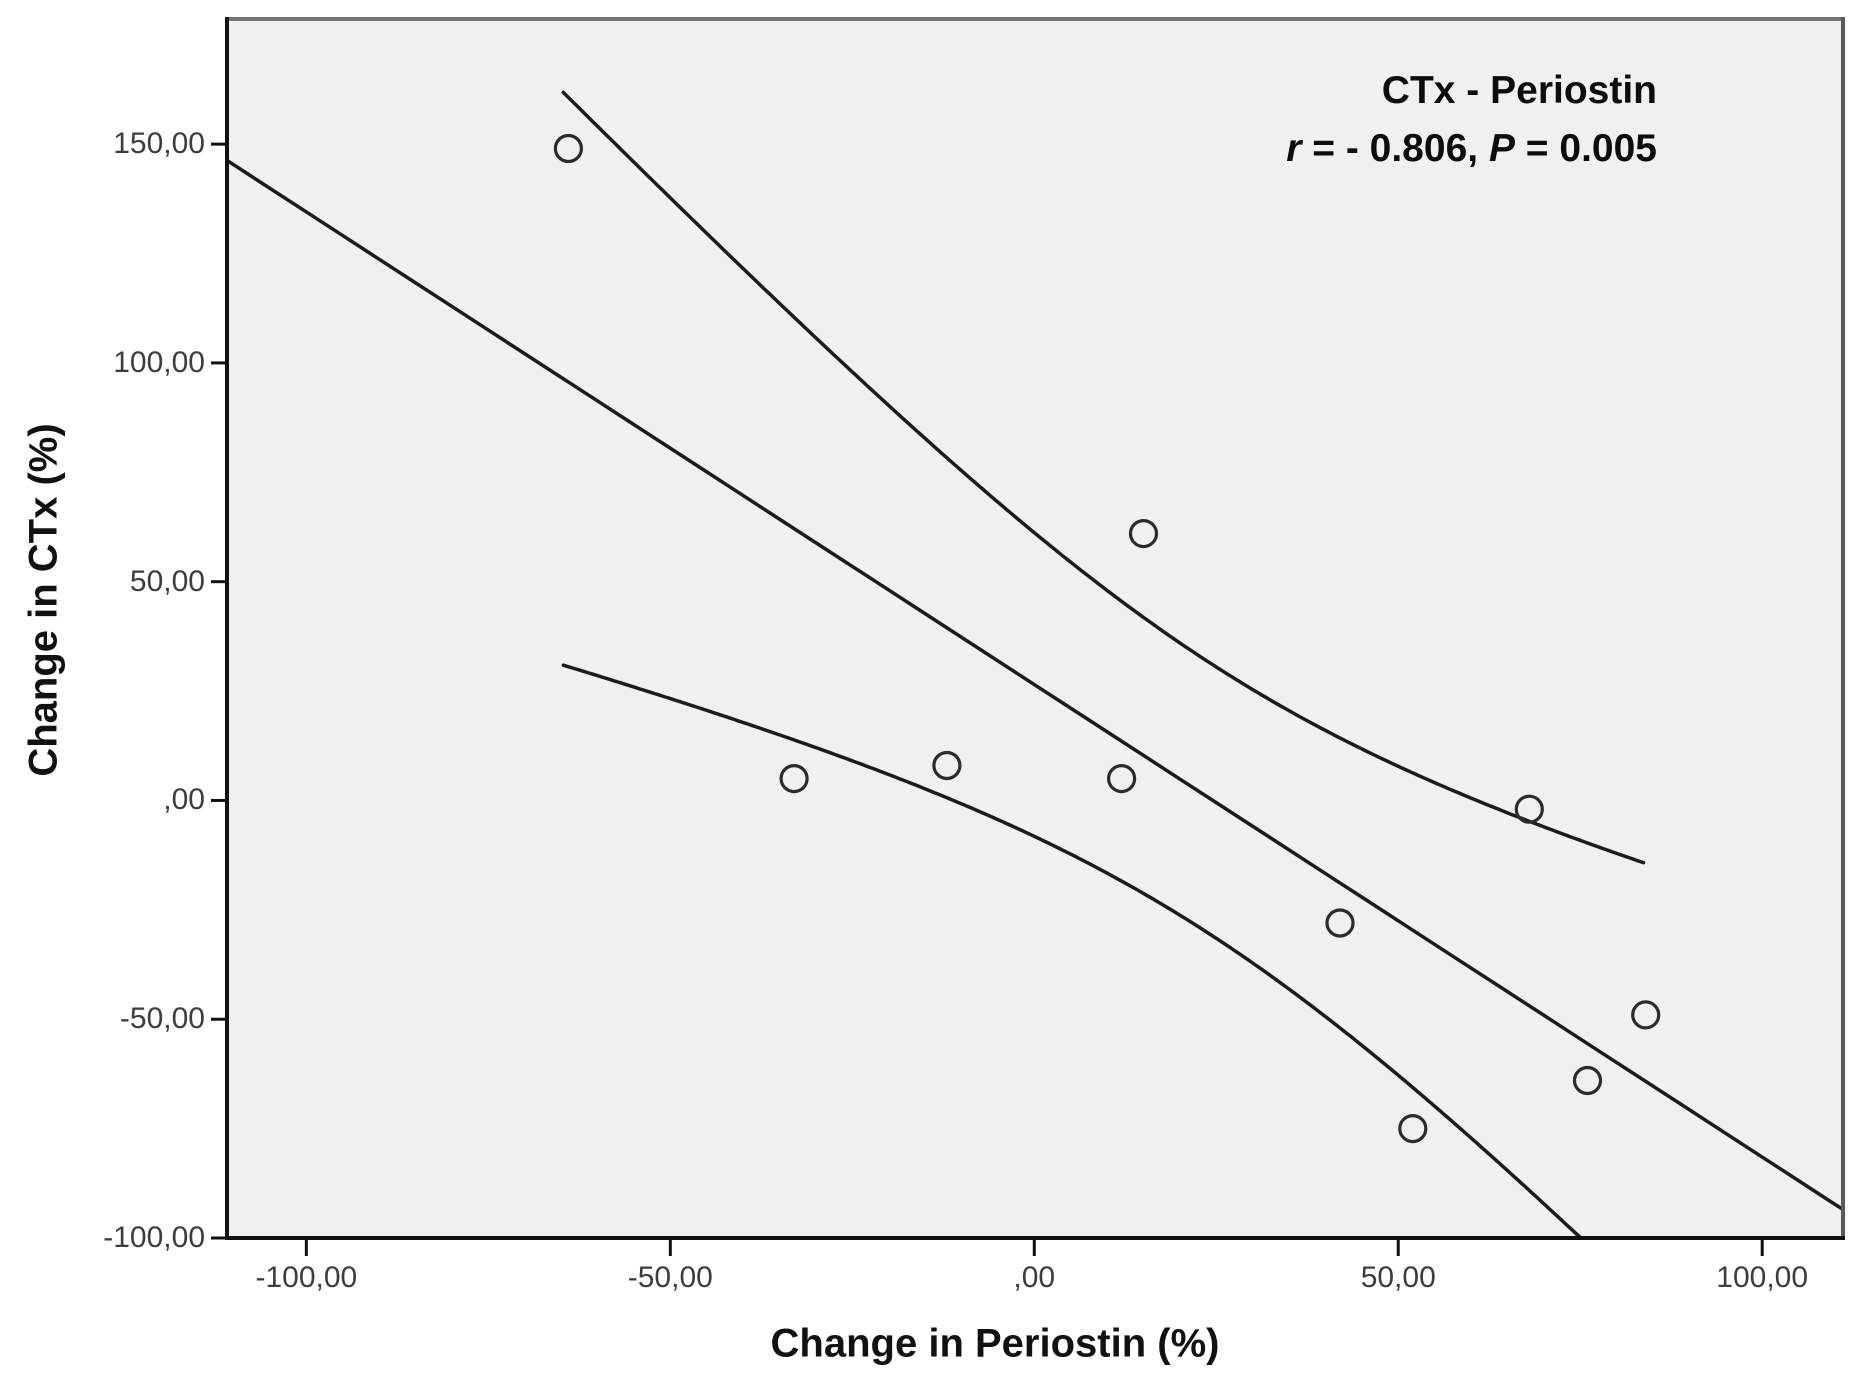  I want to click on annotation-stats: r = - 0.806, P = 0.005, so click(1471, 149).